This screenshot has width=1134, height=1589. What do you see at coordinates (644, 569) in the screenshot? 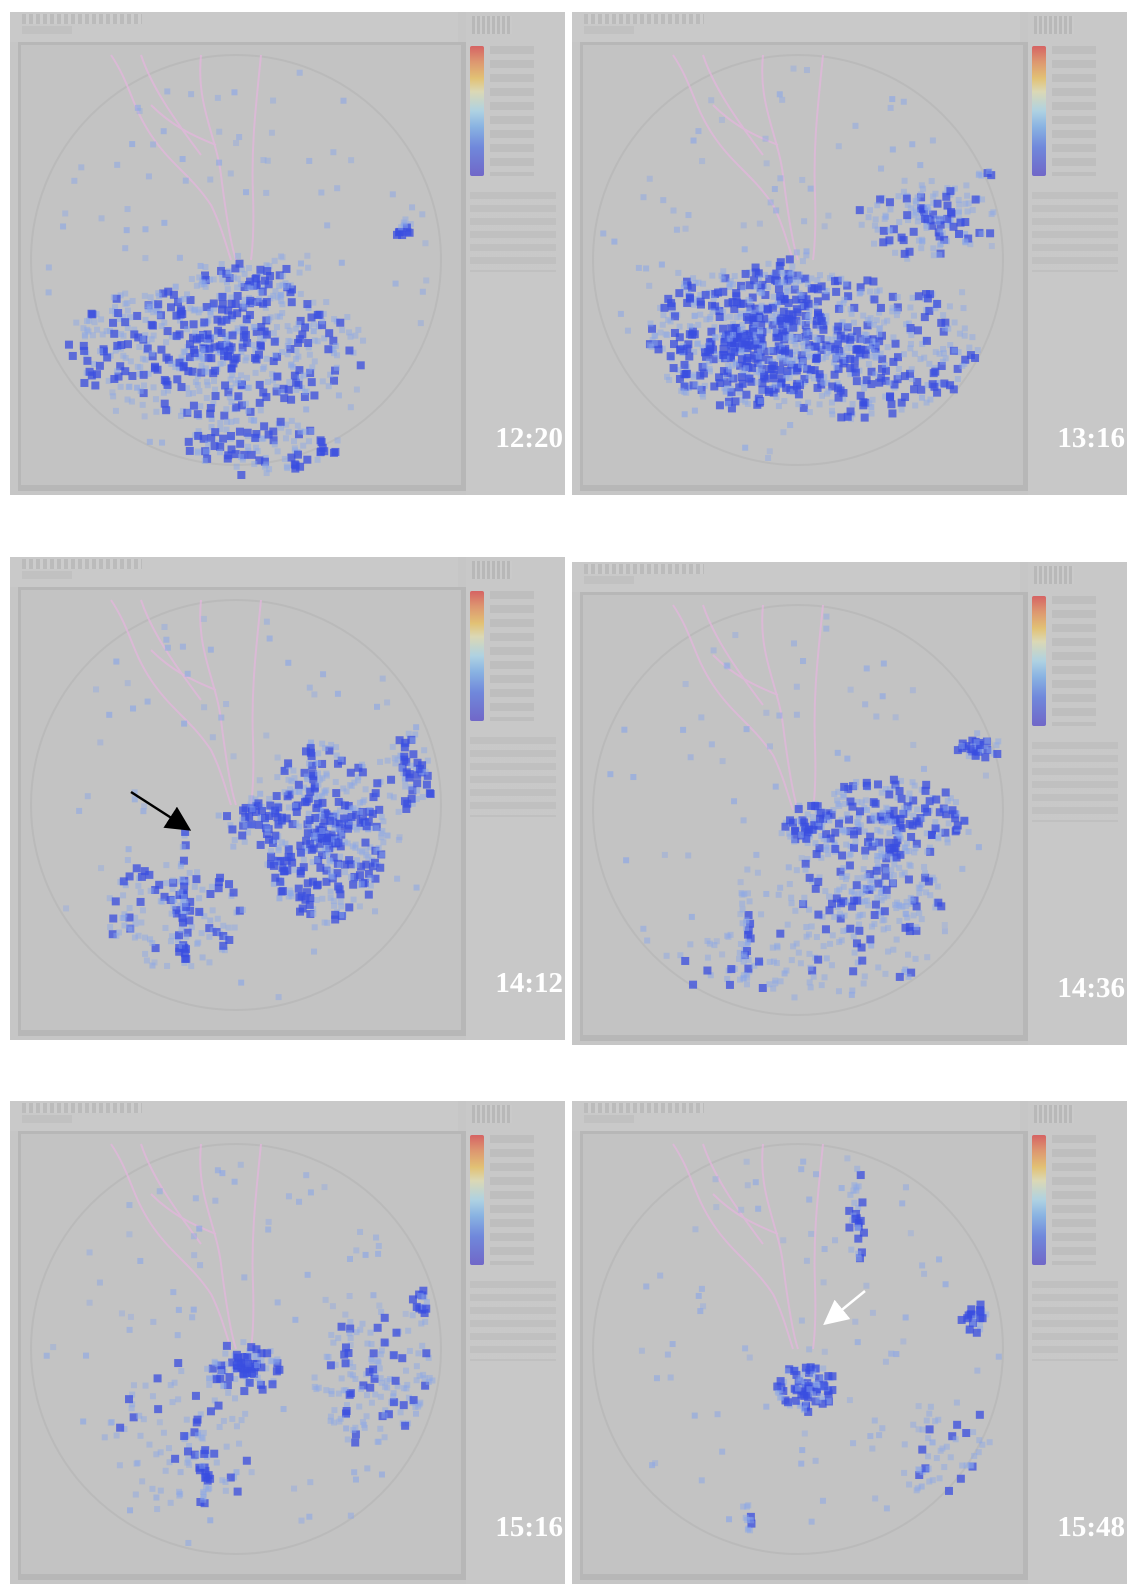
I see `header-text` at bounding box center [644, 569].